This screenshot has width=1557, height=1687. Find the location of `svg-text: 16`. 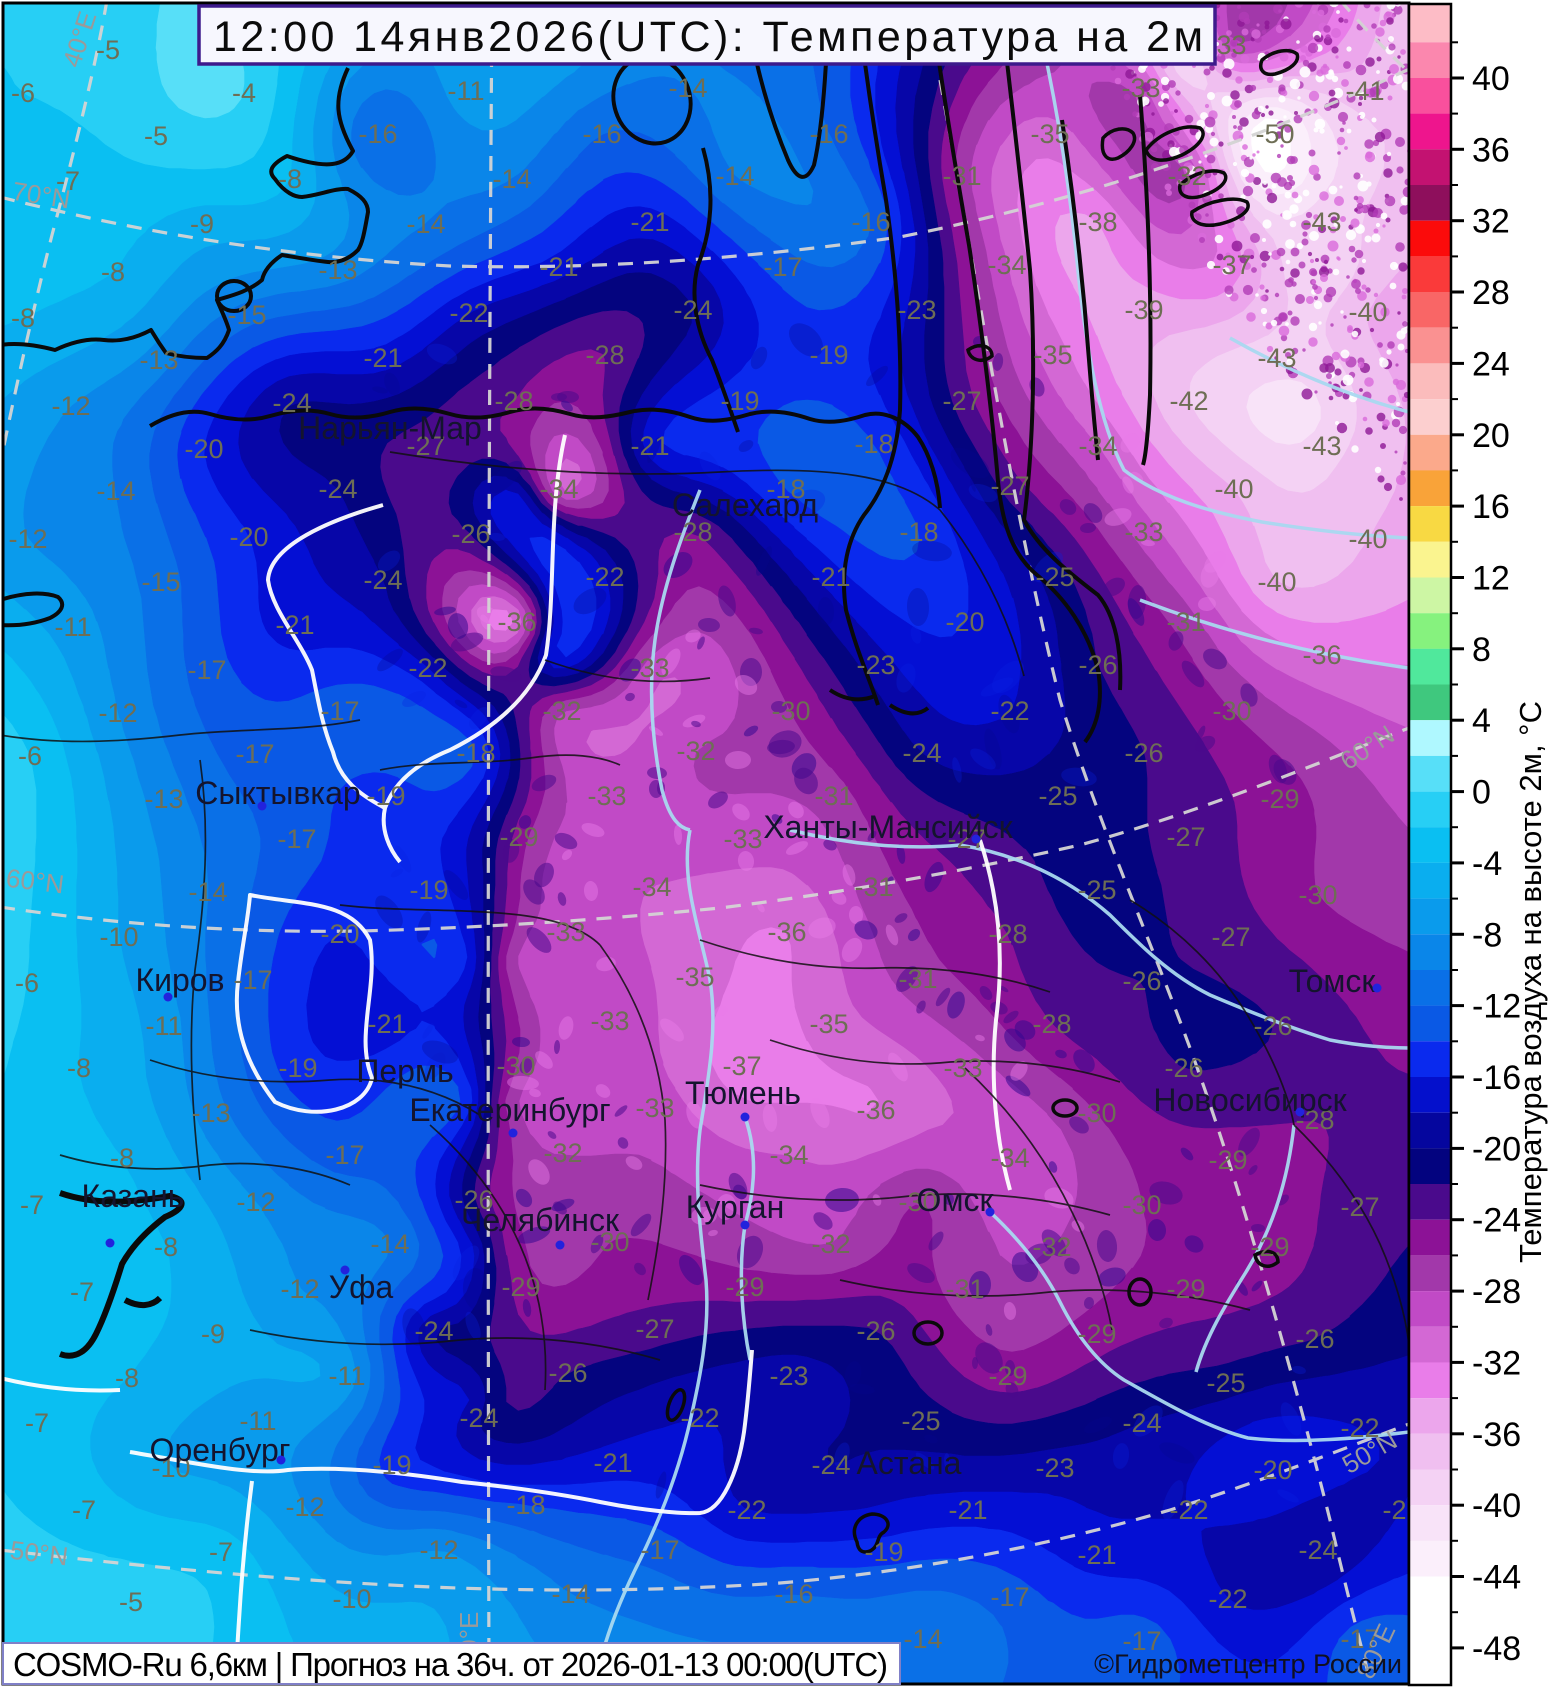

svg-text: 16 is located at coordinates (1491, 507).